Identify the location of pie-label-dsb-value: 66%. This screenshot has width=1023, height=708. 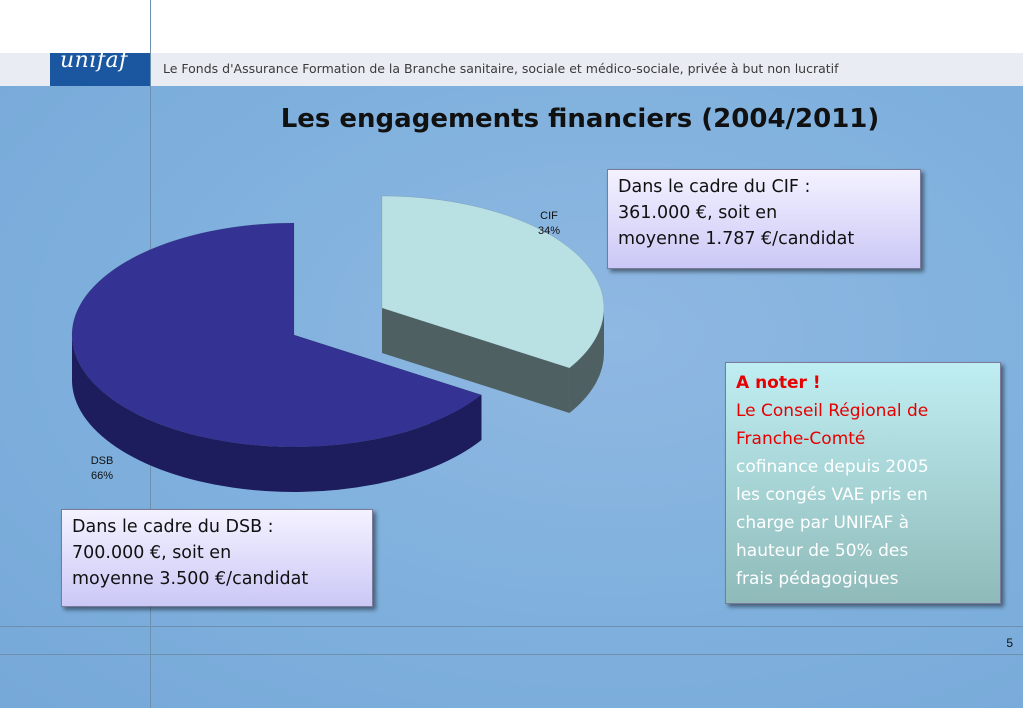
(102, 476).